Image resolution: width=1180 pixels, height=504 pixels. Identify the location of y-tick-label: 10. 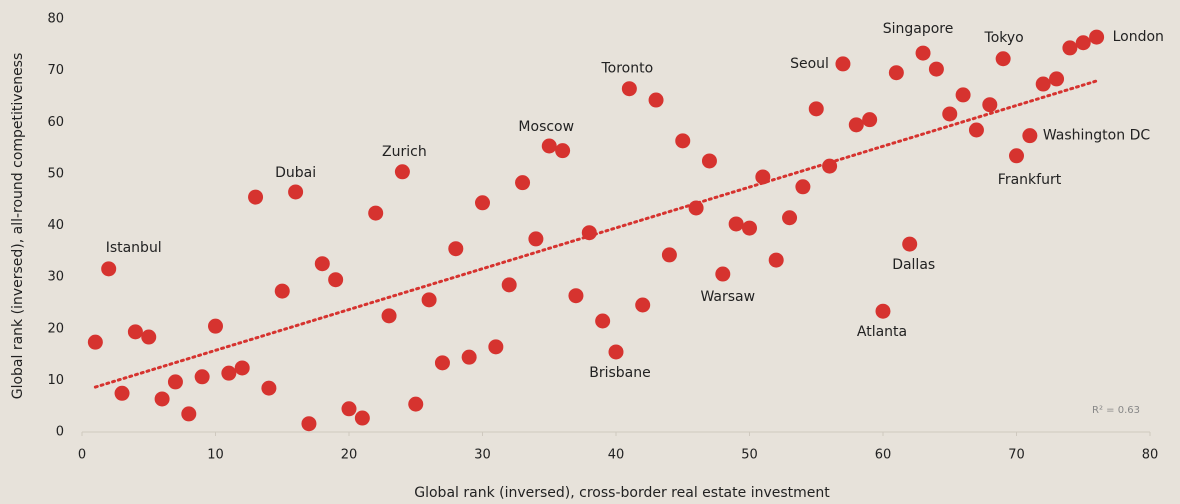
(55, 380).